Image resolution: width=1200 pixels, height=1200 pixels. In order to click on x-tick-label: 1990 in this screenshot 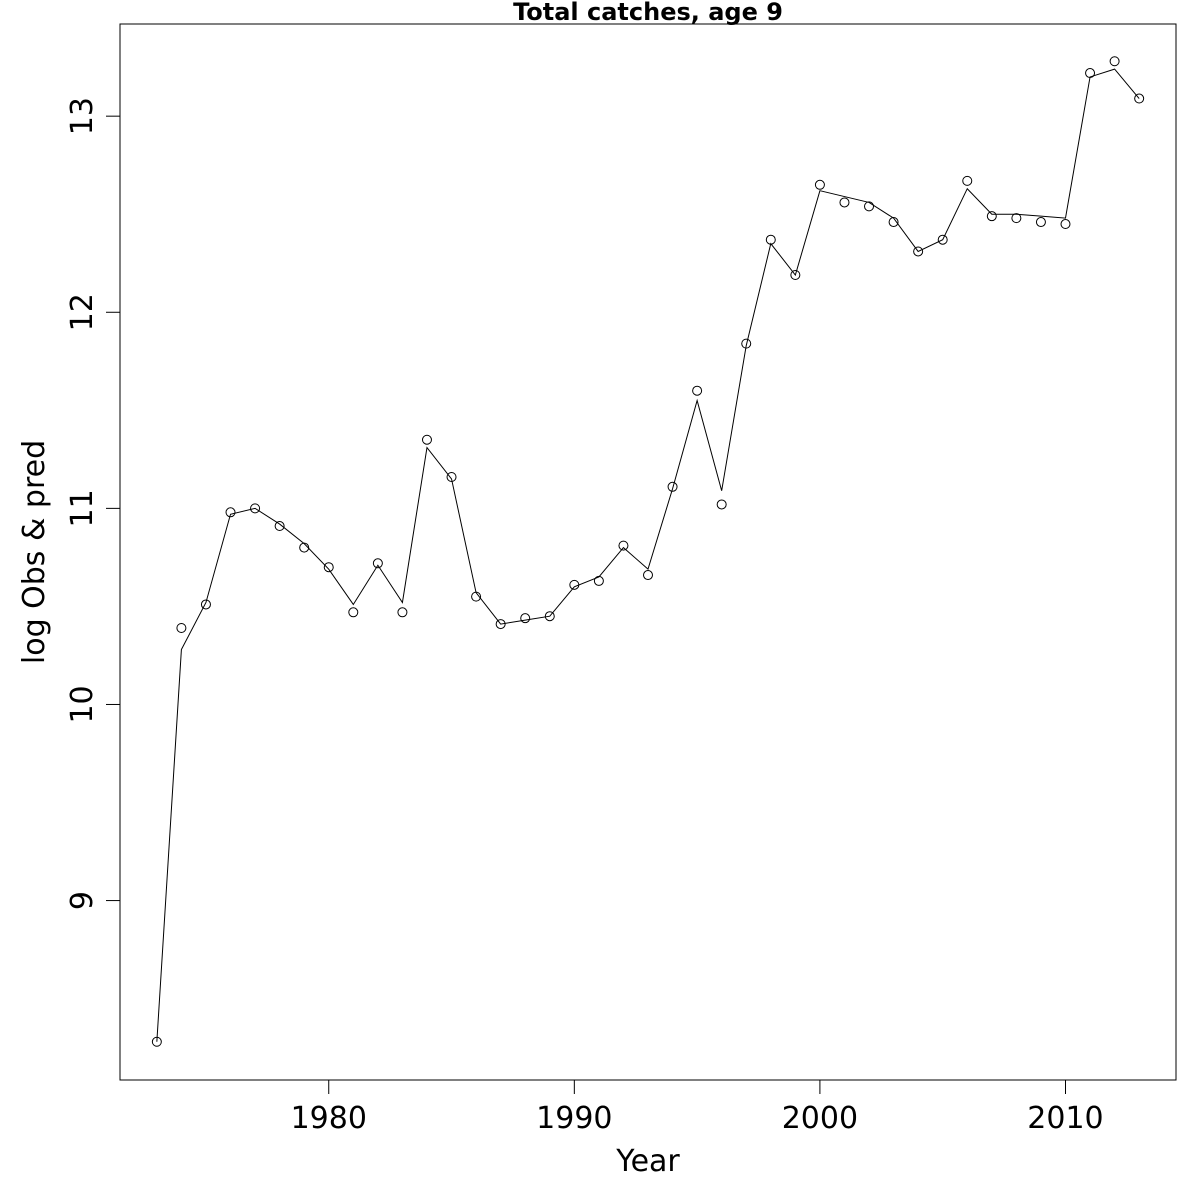, I will do `click(574, 1118)`.